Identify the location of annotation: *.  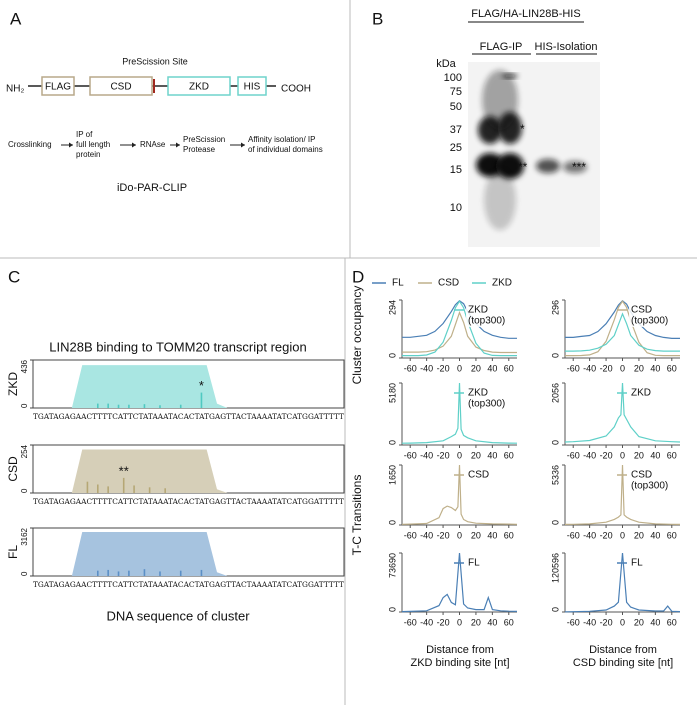
(201, 385).